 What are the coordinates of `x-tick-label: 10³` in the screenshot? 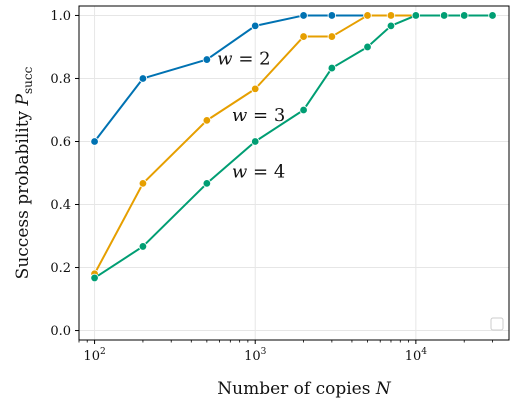 It's located at (255, 355).